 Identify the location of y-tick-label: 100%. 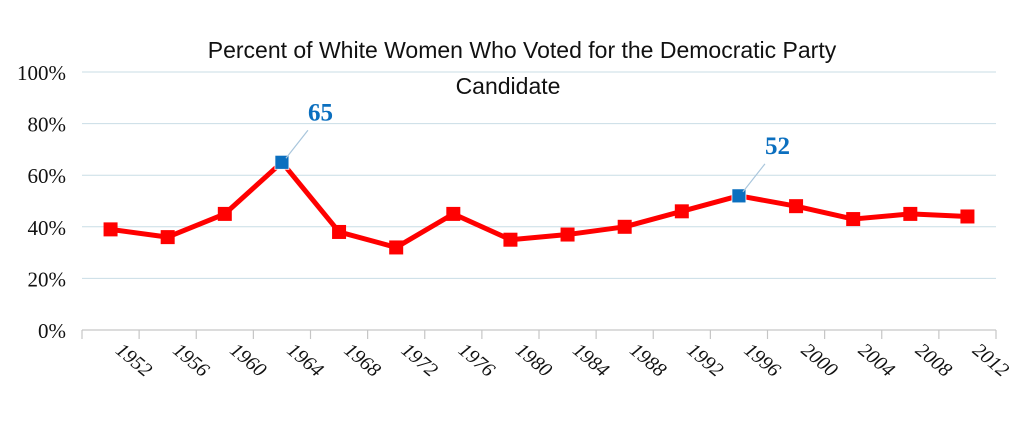
(41, 73).